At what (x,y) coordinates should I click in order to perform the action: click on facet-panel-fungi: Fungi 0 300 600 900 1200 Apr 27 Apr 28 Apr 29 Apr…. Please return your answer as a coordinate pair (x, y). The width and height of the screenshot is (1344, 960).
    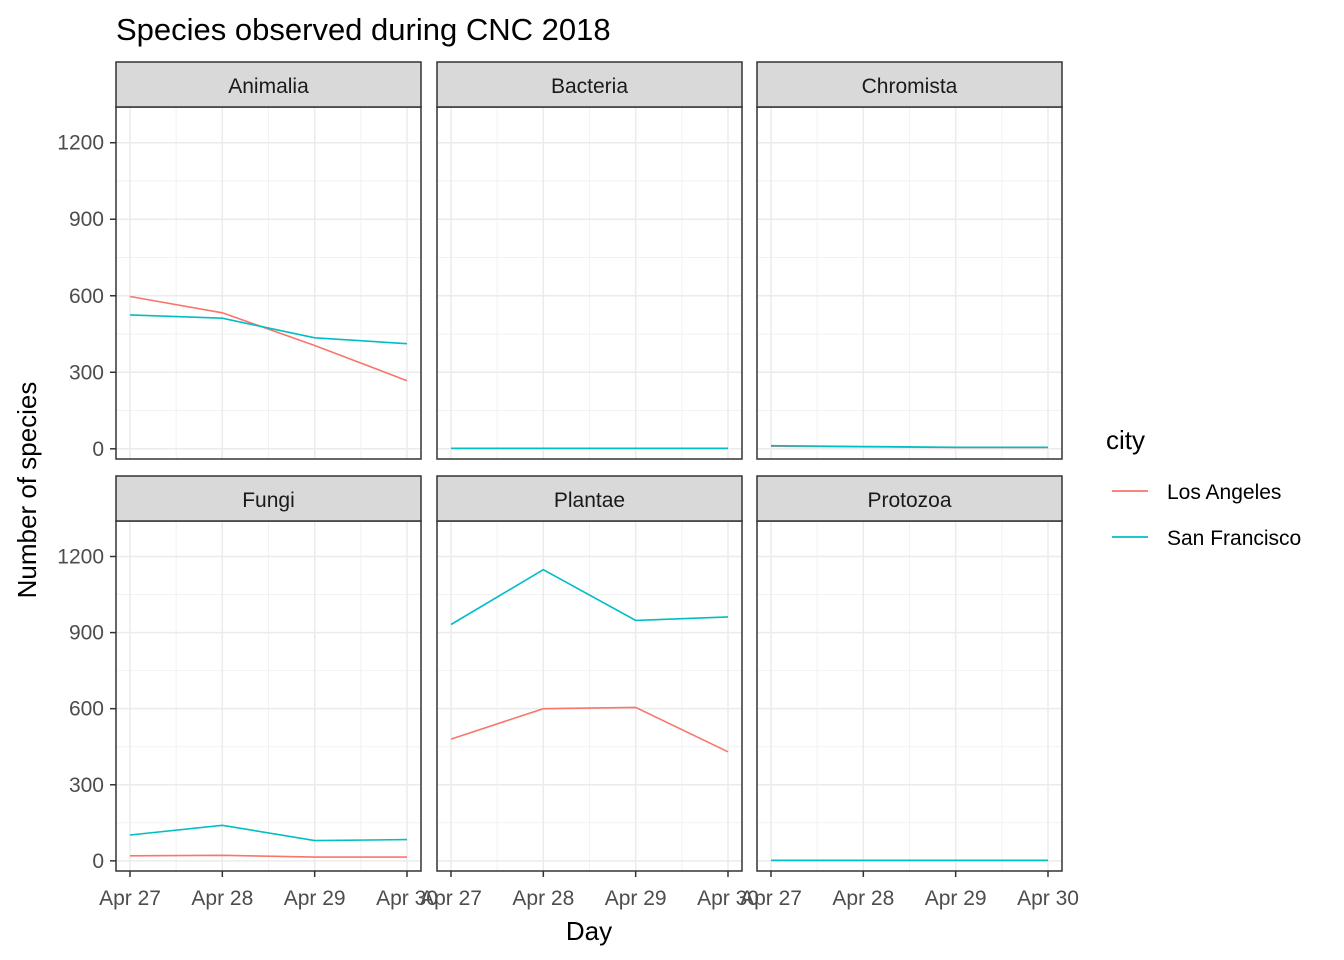
    Looking at the image, I should click on (247, 692).